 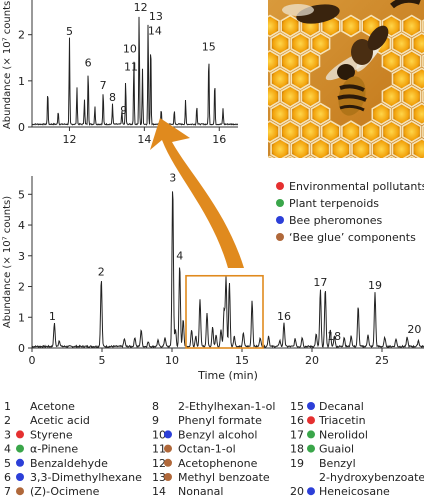 What do you see at coordinates (7, 491) in the screenshot?
I see `compound-number: 7` at bounding box center [7, 491].